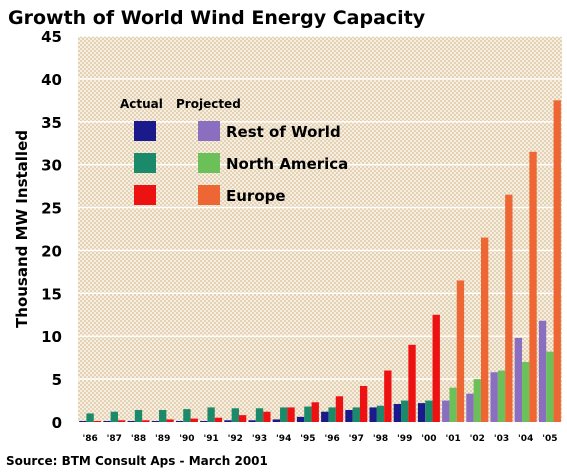 This screenshot has height=472, width=567. I want to click on legend-swatch-eu-projected, so click(209, 195).